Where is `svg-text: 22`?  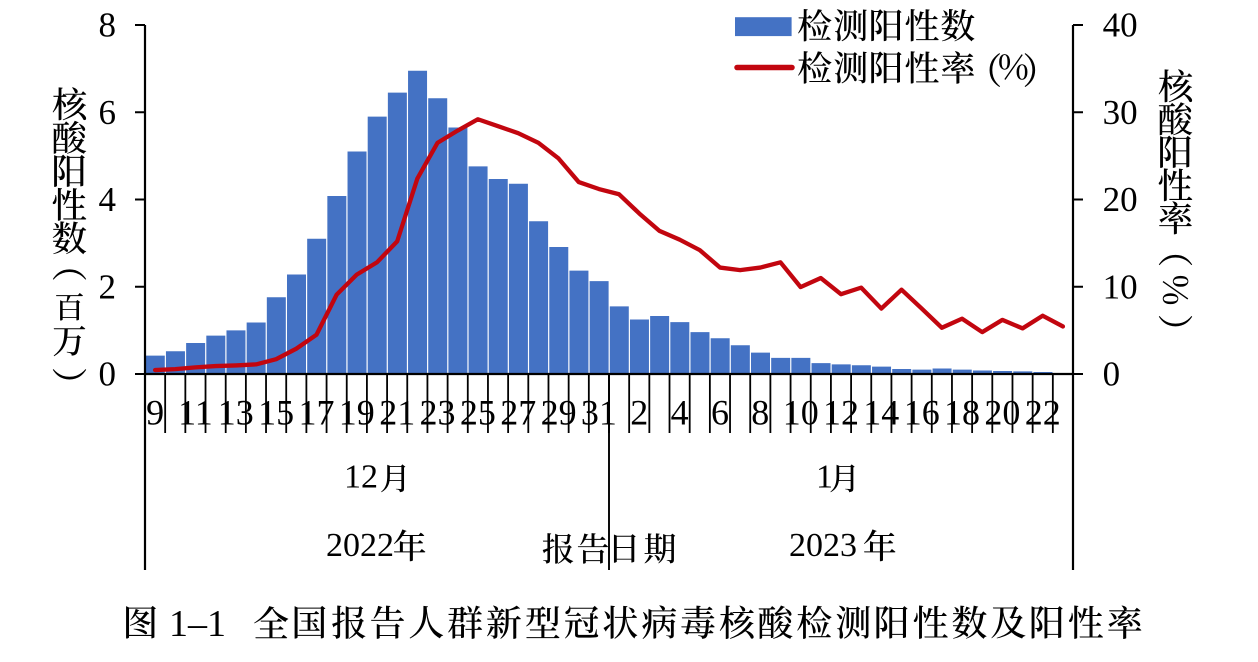 svg-text: 22 is located at coordinates (1043, 413).